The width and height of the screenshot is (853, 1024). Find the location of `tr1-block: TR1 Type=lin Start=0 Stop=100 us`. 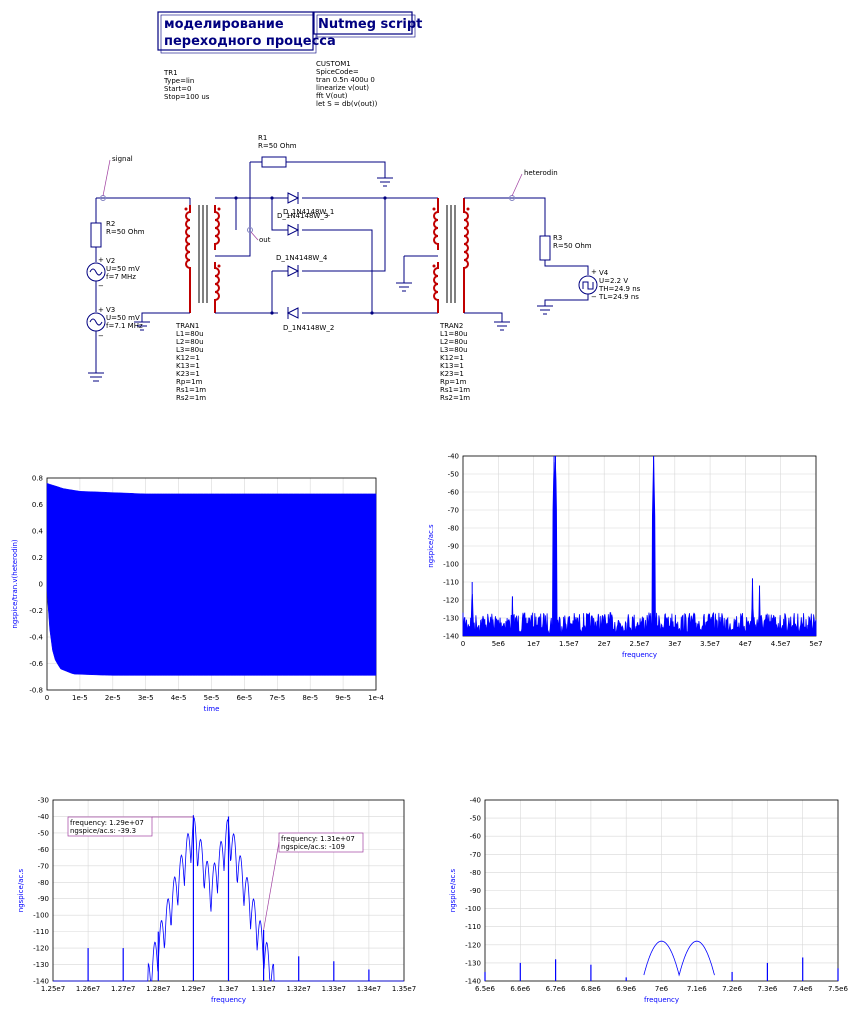

tr1-block: TR1 Type=lin Start=0 Stop=100 us is located at coordinates (186, 85).